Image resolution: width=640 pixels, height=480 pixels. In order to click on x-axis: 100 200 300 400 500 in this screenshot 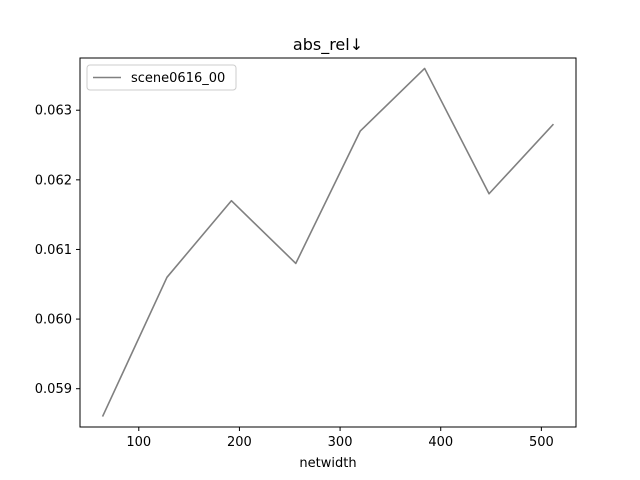, I will do `click(340, 438)`.